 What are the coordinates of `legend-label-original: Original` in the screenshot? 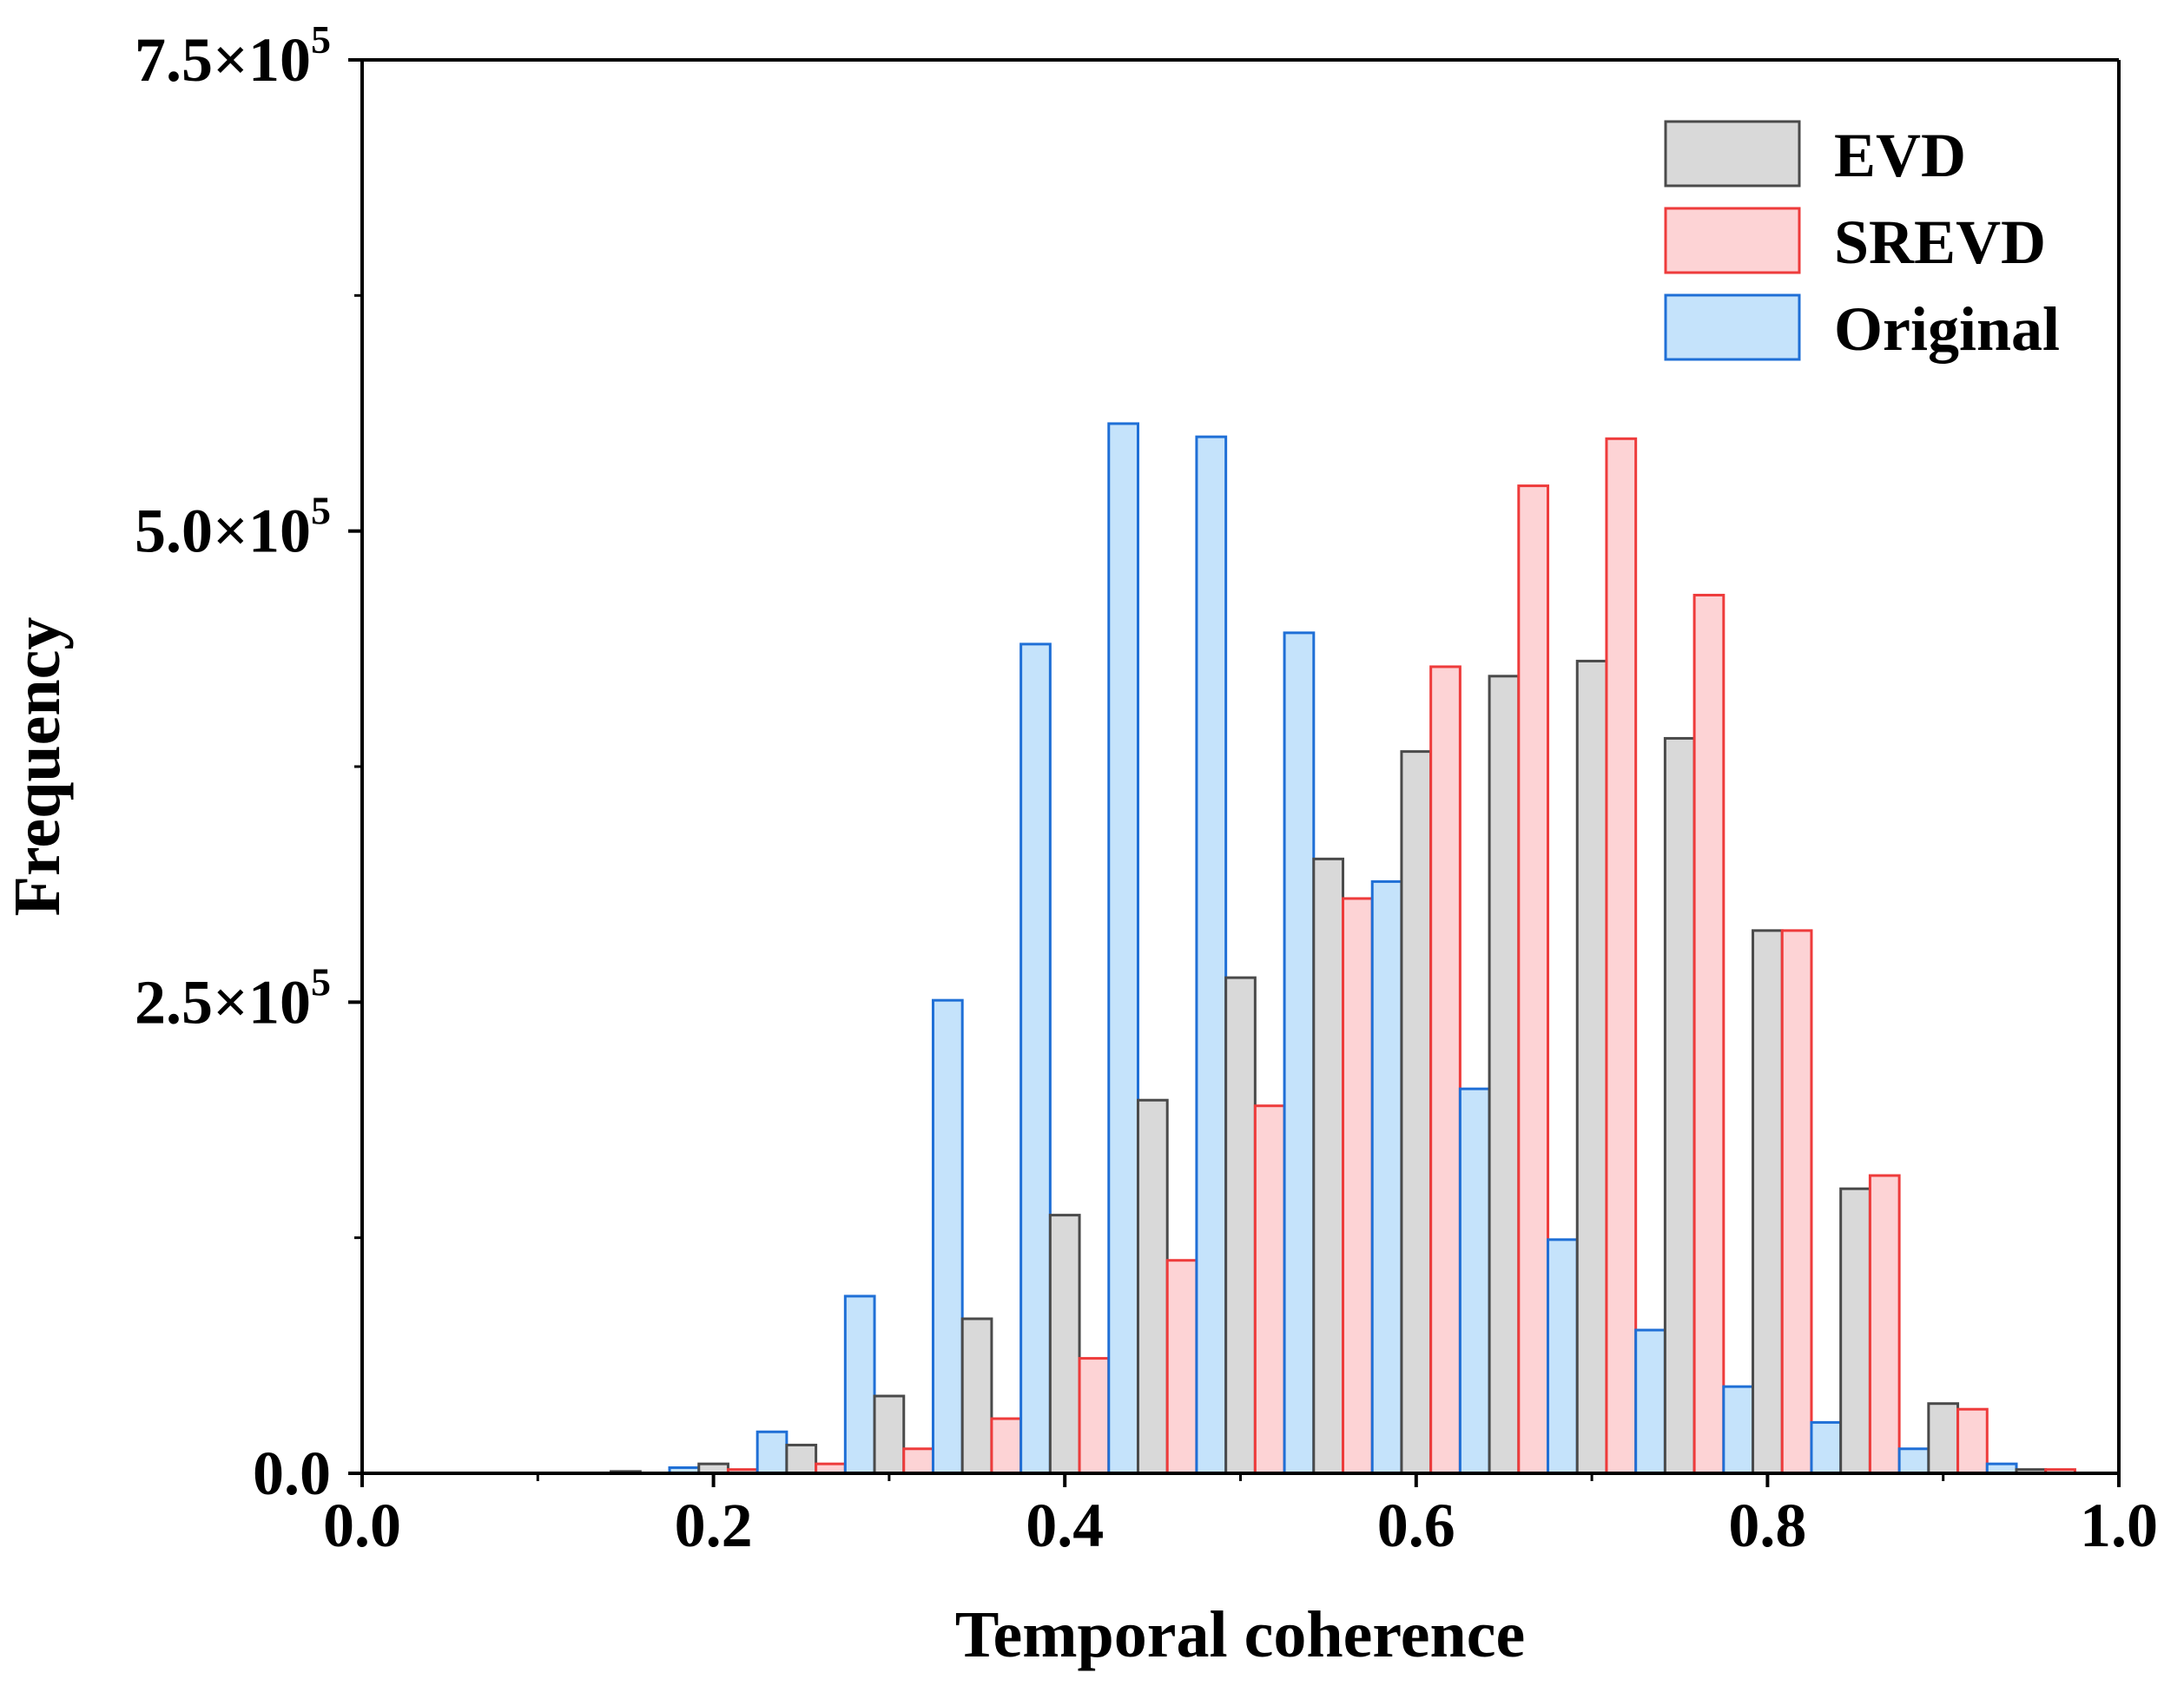 It's located at (1947, 329).